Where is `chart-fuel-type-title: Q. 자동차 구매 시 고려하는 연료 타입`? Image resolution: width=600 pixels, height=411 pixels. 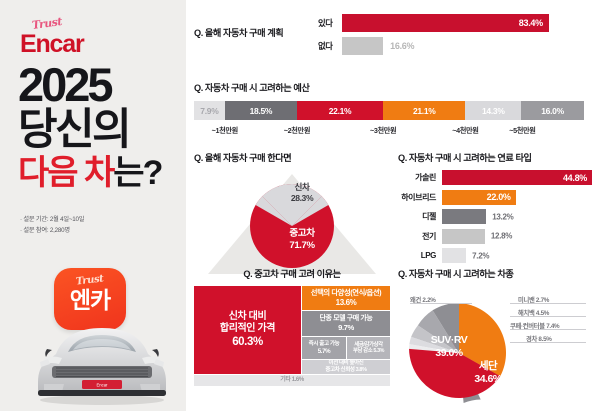 chart-fuel-type-title: Q. 자동차 구매 시 고려하는 연료 타입 is located at coordinates (465, 158).